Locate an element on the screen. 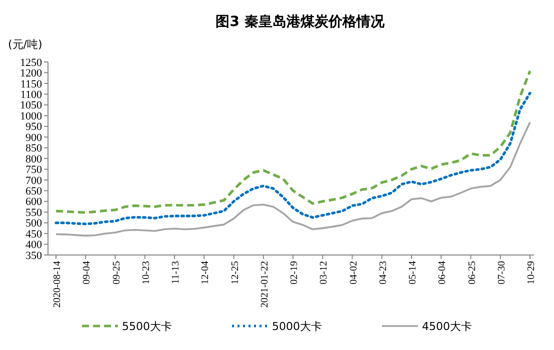  y-tick-label: 750 is located at coordinates (34, 170).